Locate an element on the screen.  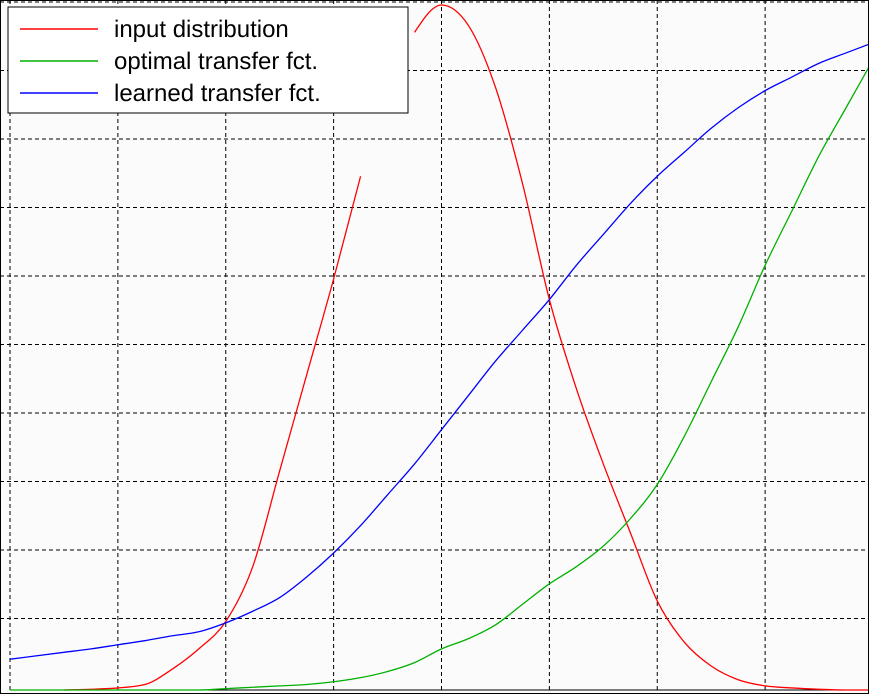
legend-label: input distribution is located at coordinates (201, 29).